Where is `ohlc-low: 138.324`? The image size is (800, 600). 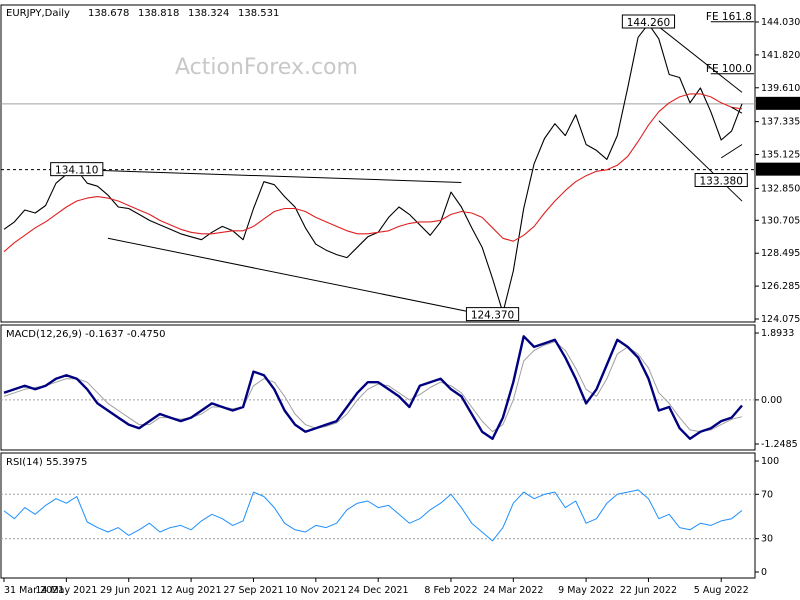
ohlc-low: 138.324 is located at coordinates (208, 13).